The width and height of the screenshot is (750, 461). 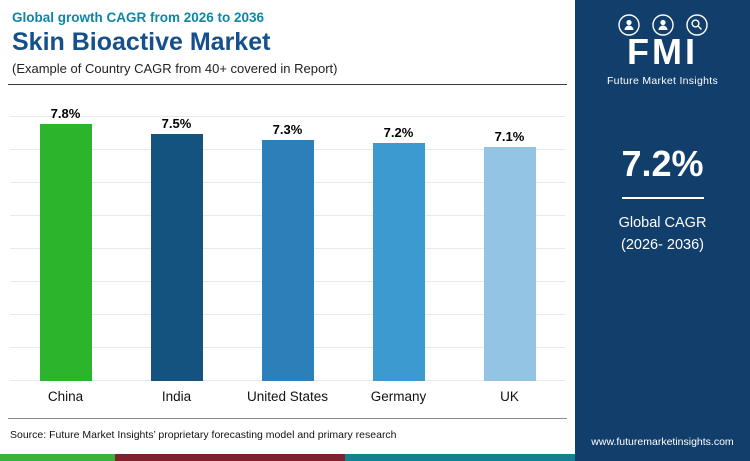 I want to click on stat-value: 7.2%, so click(x=662, y=163).